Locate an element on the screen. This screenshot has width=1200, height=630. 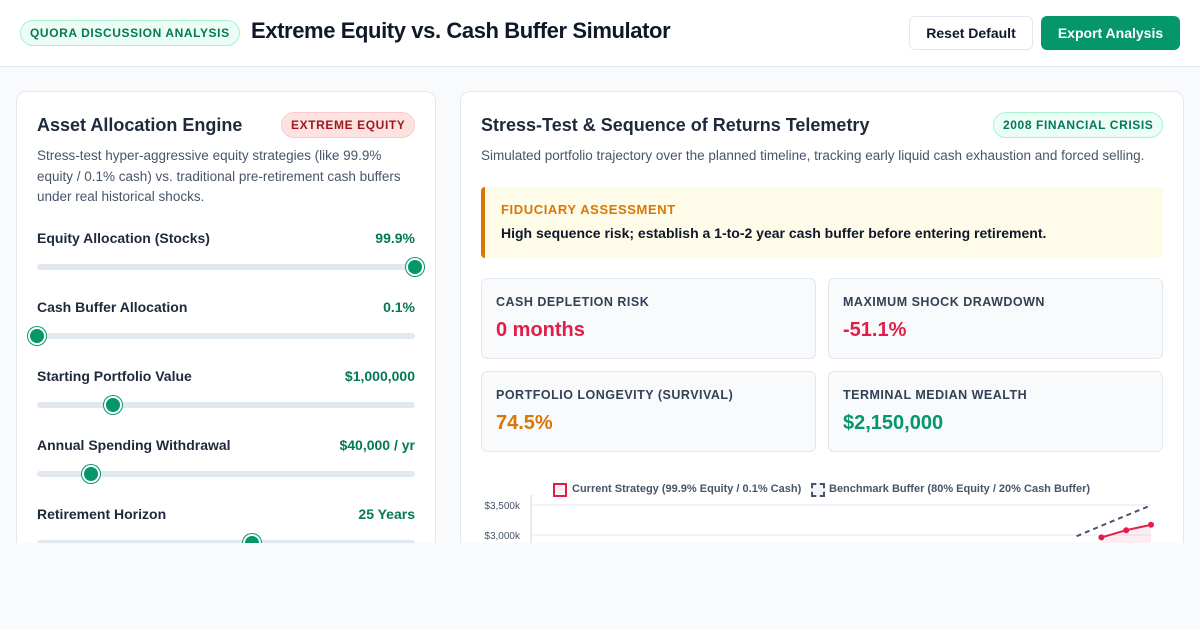
metric-value: -51.1% is located at coordinates (875, 330).